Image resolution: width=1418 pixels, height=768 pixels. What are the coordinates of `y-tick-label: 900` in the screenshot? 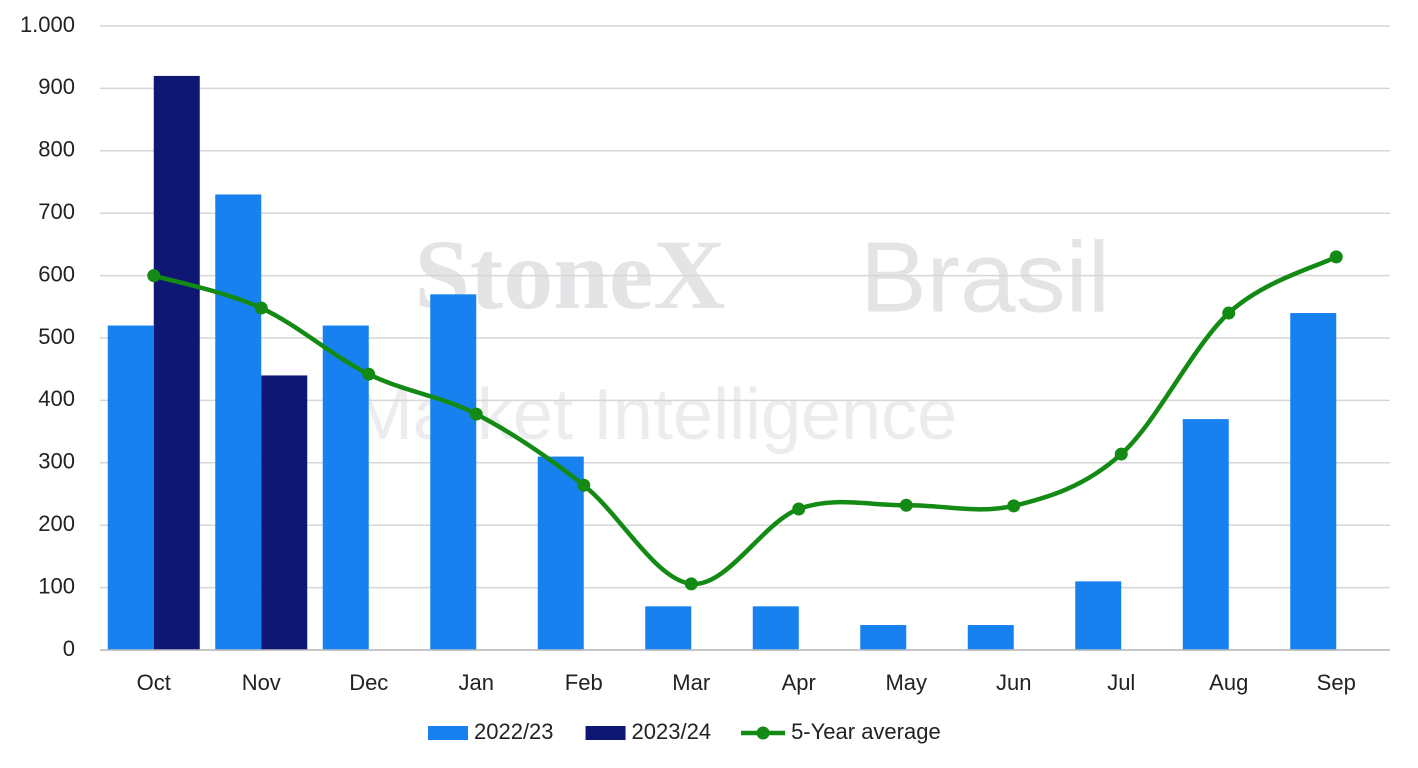 It's located at (56, 86).